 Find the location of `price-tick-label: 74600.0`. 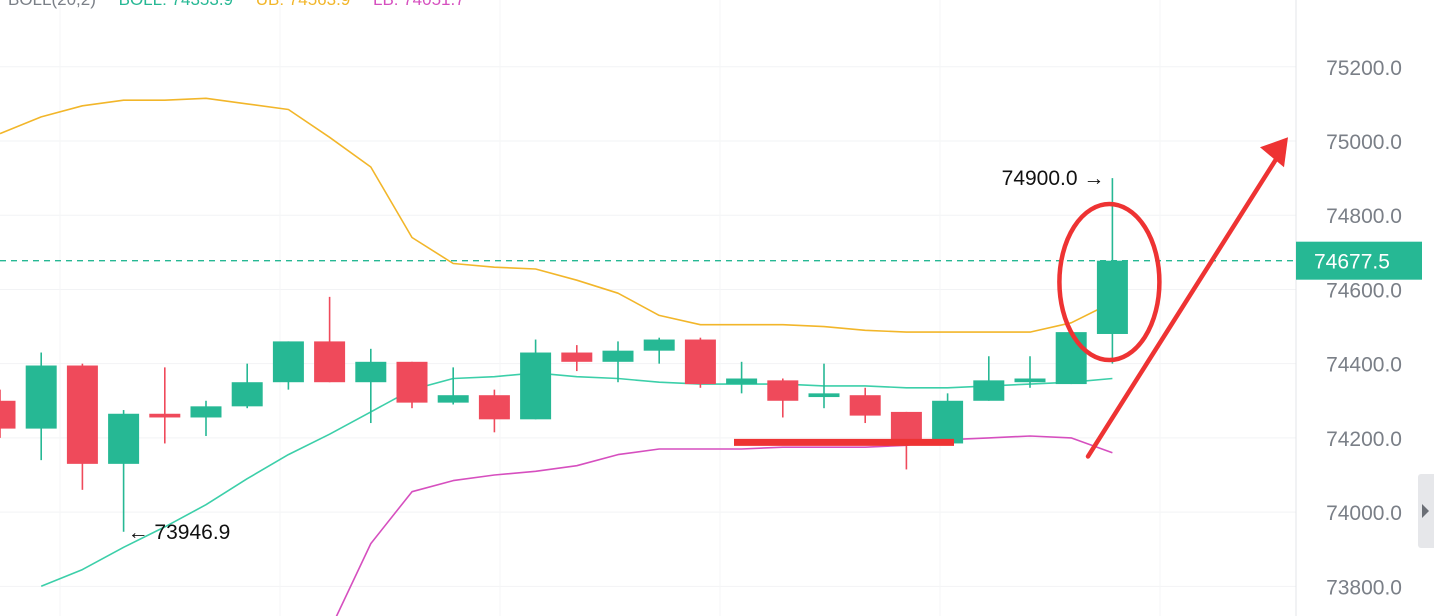

price-tick-label: 74600.0 is located at coordinates (1364, 290).